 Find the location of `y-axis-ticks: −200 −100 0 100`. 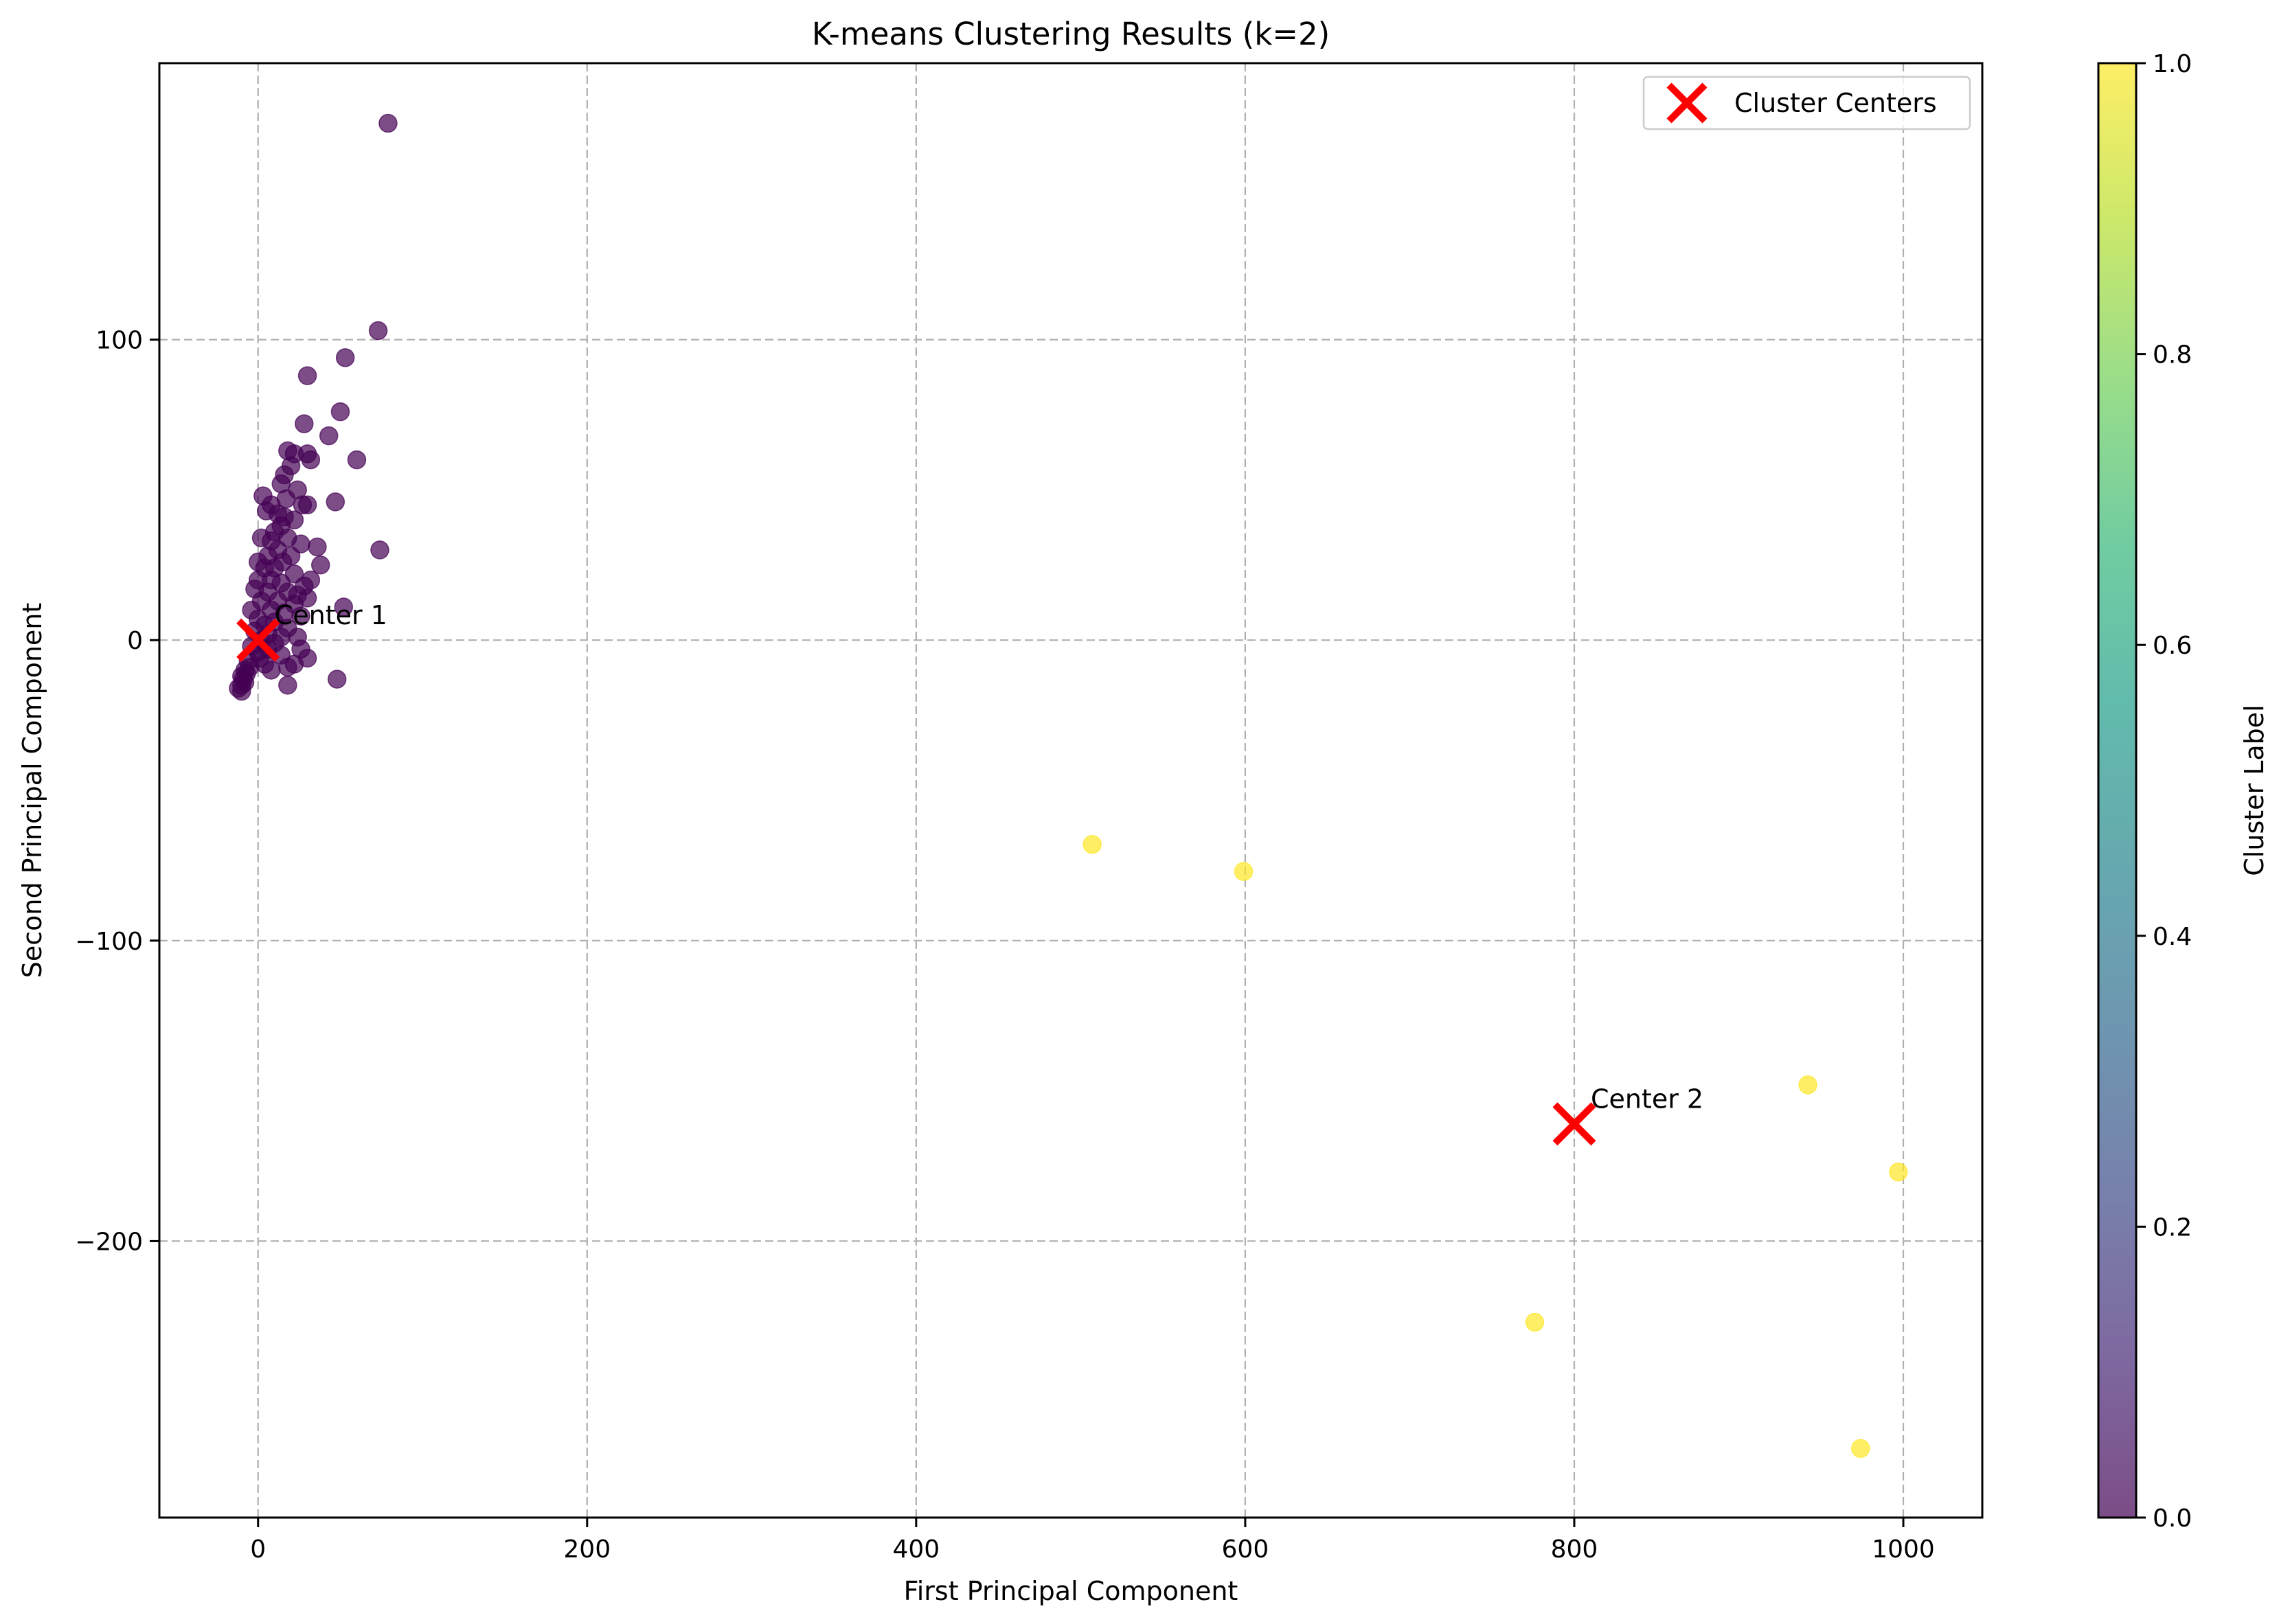

y-axis-ticks: −200 −100 0 100 is located at coordinates (117, 791).